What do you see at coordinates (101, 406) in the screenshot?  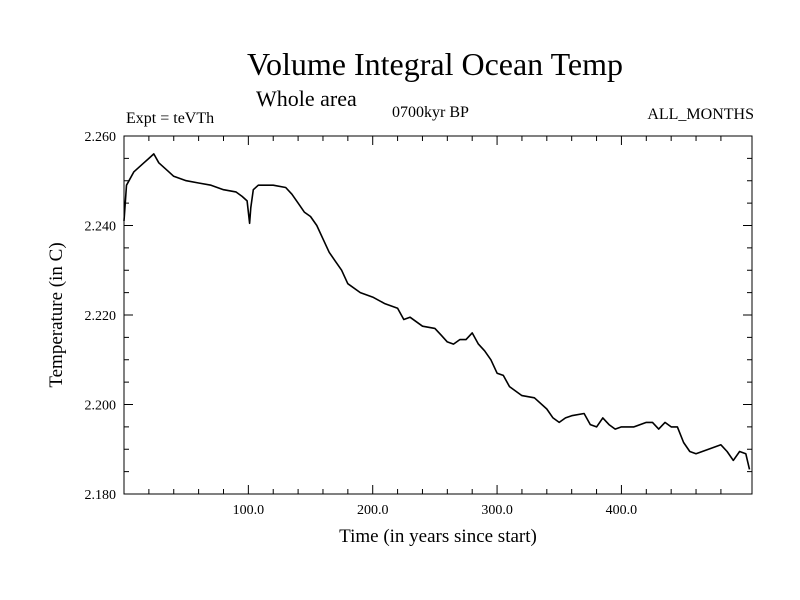 I see `y-tick-label: 2.200` at bounding box center [101, 406].